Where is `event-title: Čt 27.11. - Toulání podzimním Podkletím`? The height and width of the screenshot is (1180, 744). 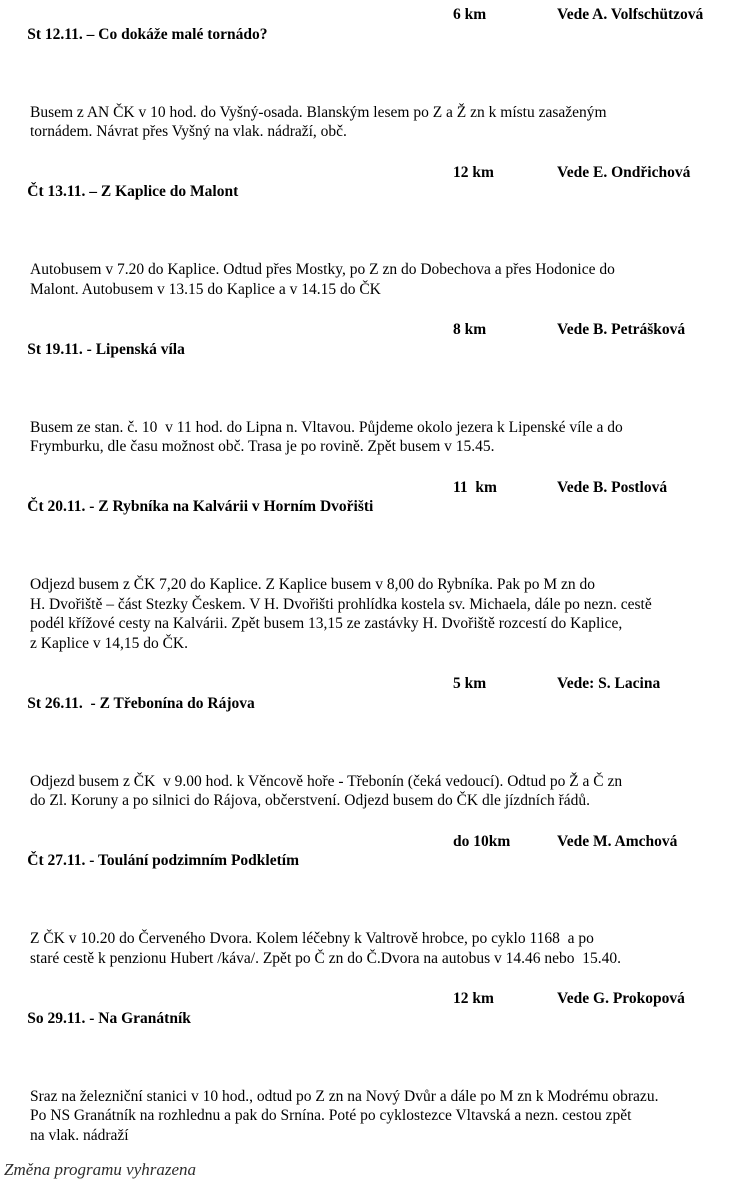 event-title: Čt 27.11. - Toulání podzimním Podkletím is located at coordinates (163, 860).